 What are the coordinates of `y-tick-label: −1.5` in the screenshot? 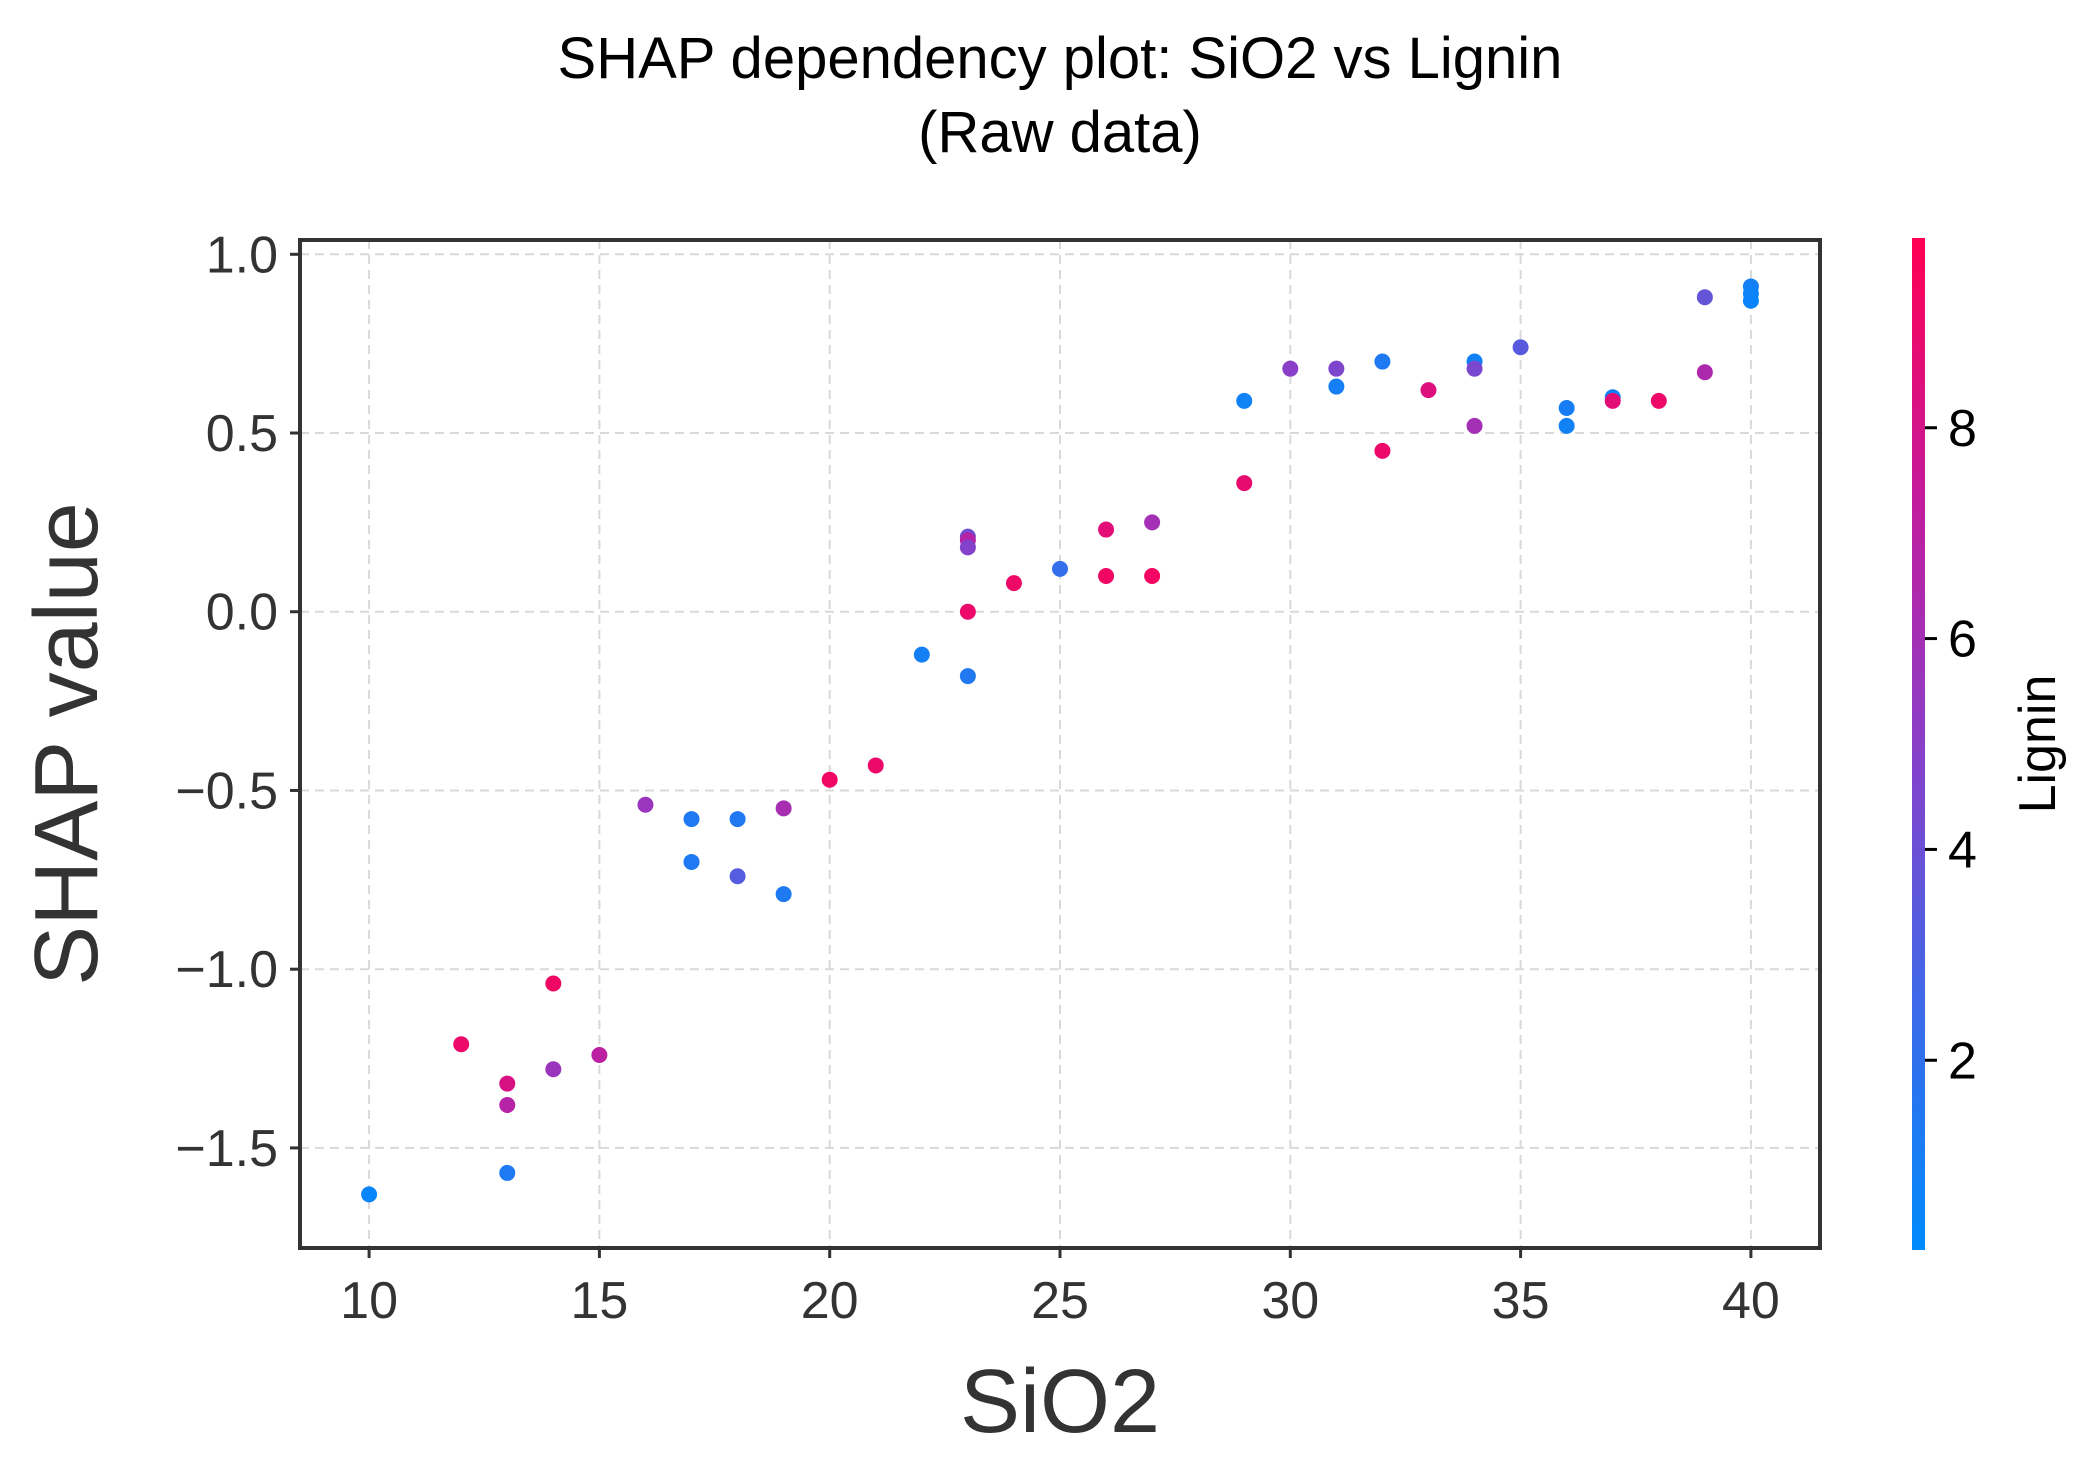 It's located at (226, 1149).